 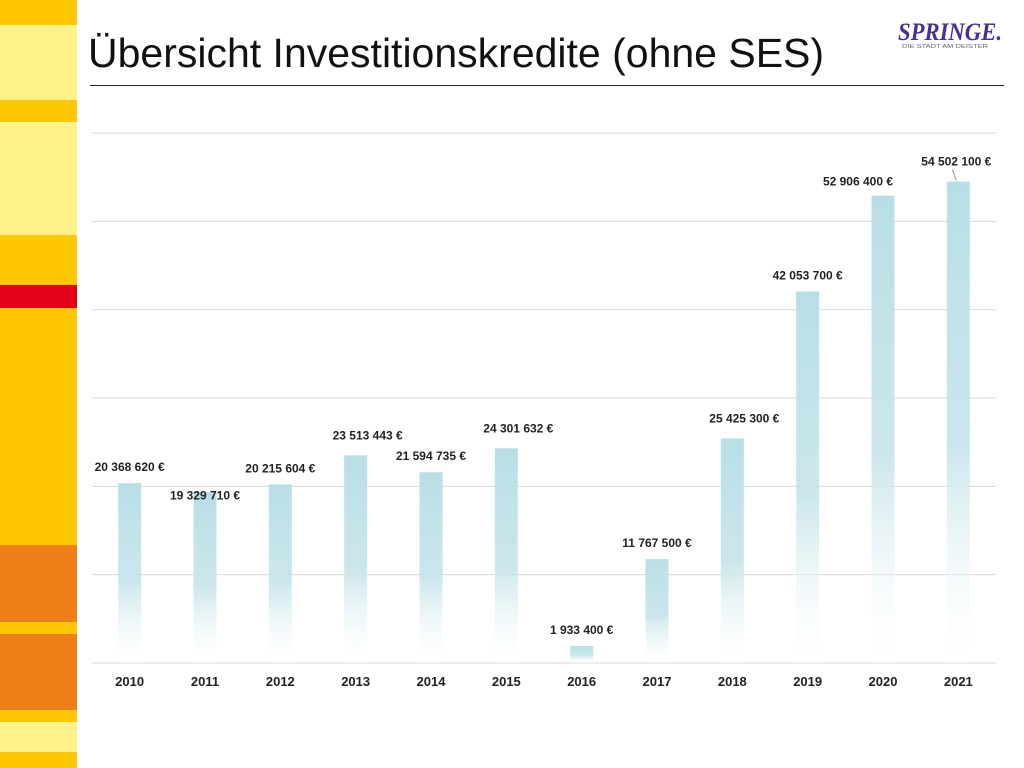 I want to click on data-label: 11 767 500 €, so click(x=657, y=543).